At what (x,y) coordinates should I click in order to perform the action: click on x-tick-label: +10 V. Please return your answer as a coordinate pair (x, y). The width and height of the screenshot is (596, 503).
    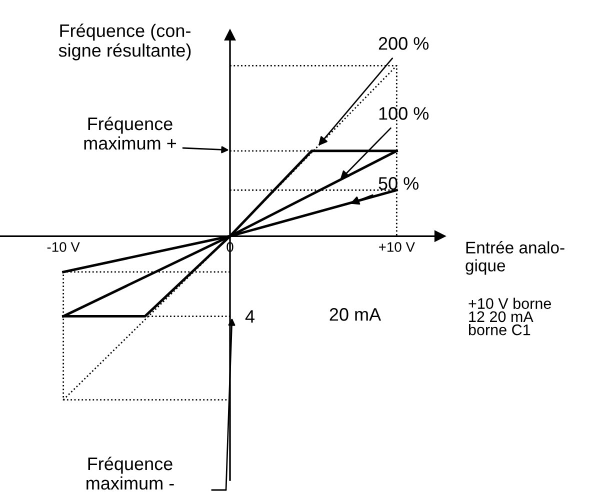
    Looking at the image, I should click on (397, 247).